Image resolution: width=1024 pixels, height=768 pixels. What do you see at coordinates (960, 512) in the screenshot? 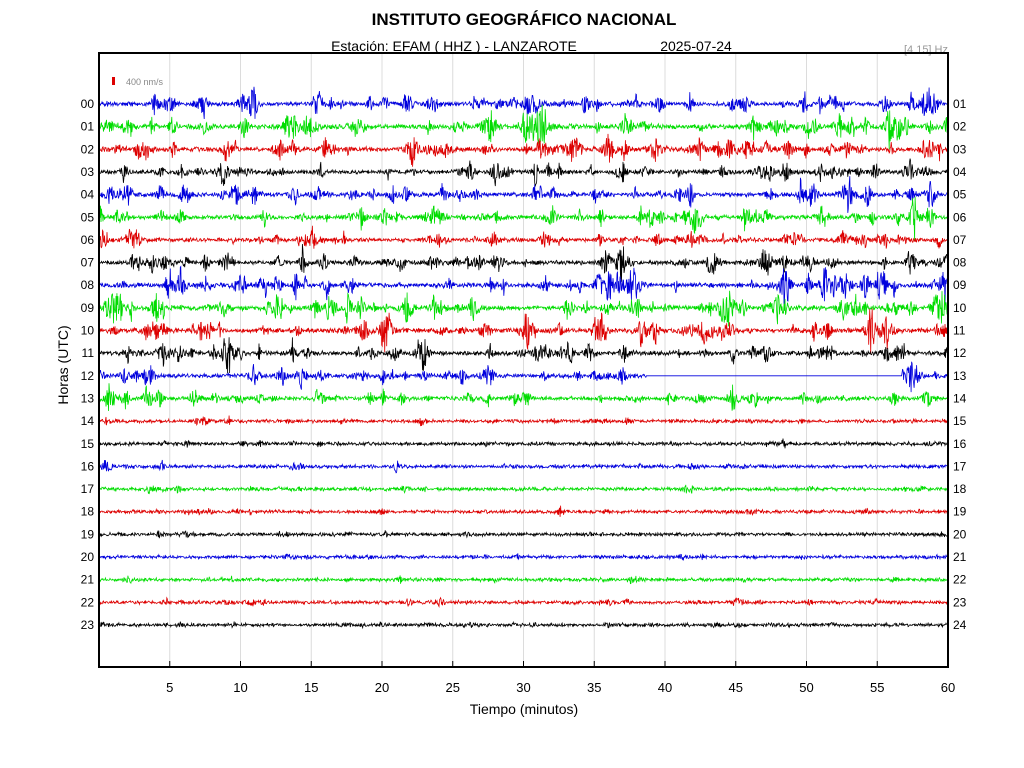
I see `hour-label-right: 19` at bounding box center [960, 512].